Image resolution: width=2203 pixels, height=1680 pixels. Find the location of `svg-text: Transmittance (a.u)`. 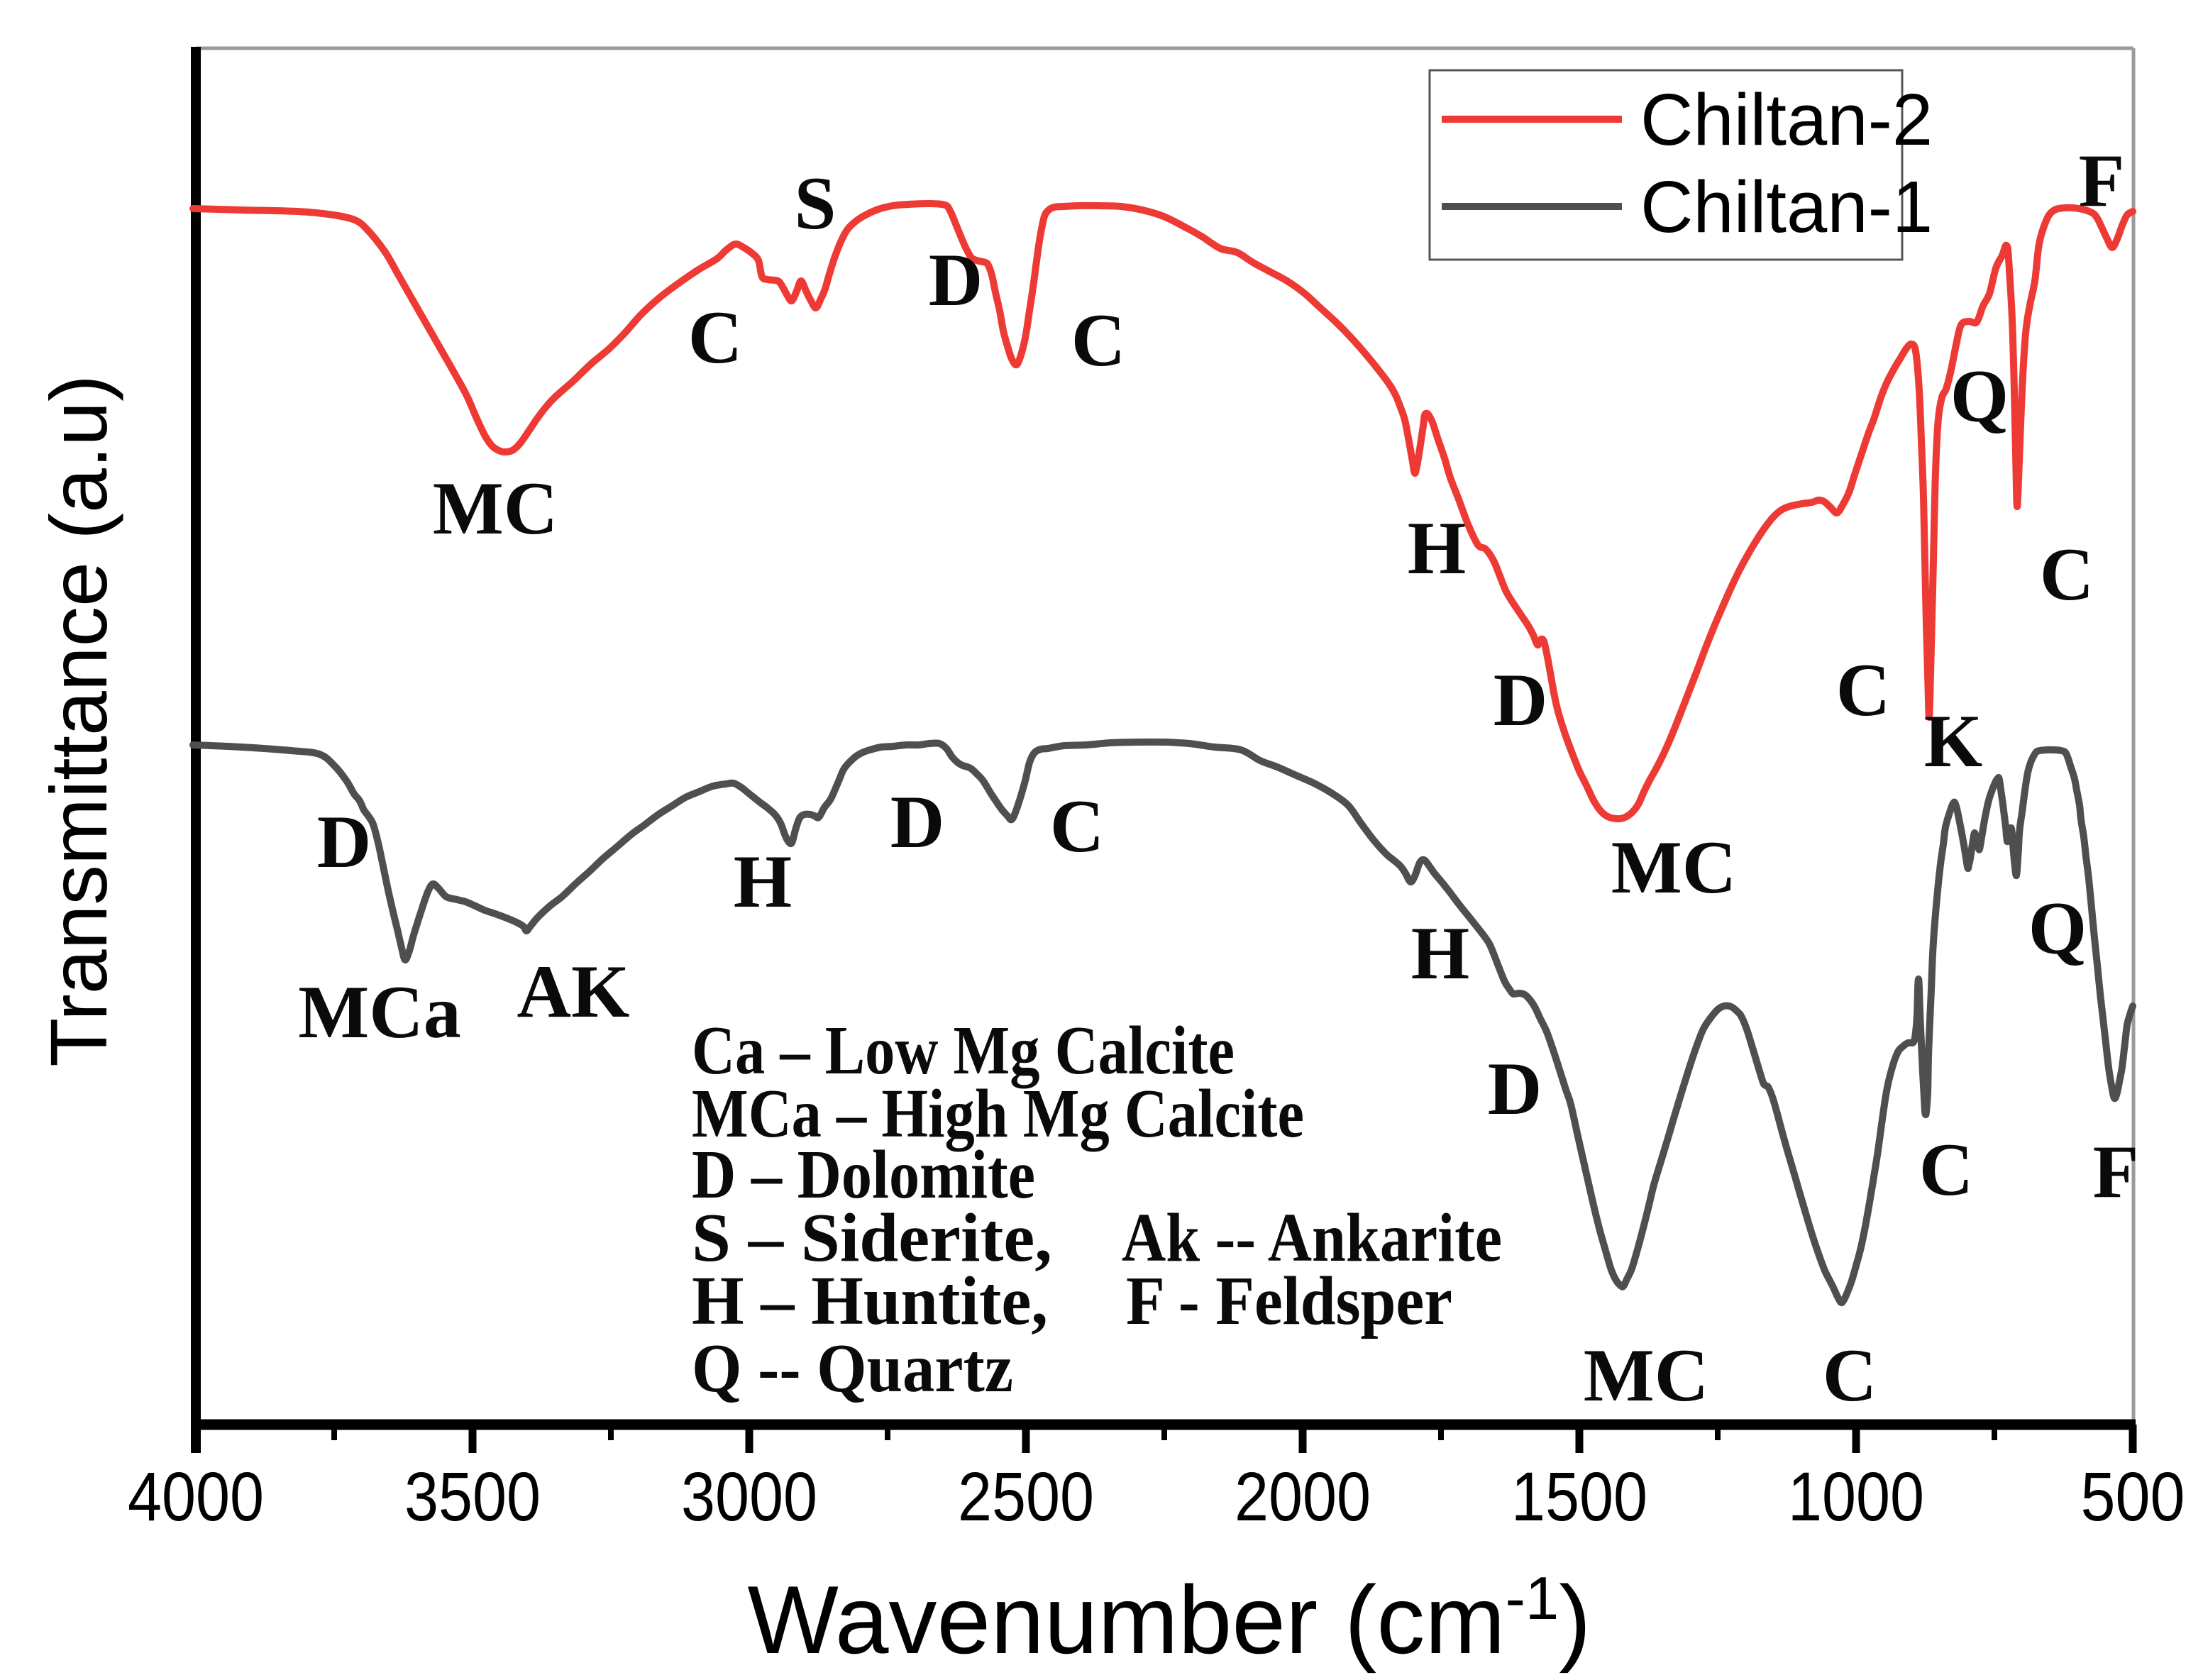

svg-text: Transmittance (a.u) is located at coordinates (79, 720).